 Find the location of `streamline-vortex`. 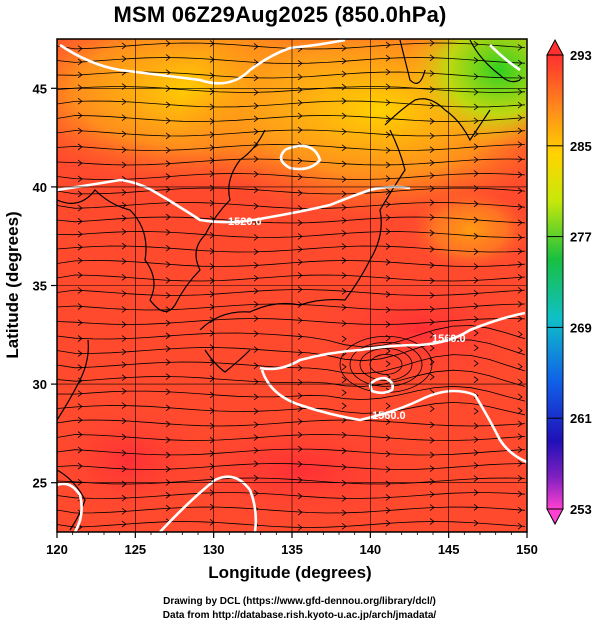

streamline-vortex is located at coordinates (386, 364).